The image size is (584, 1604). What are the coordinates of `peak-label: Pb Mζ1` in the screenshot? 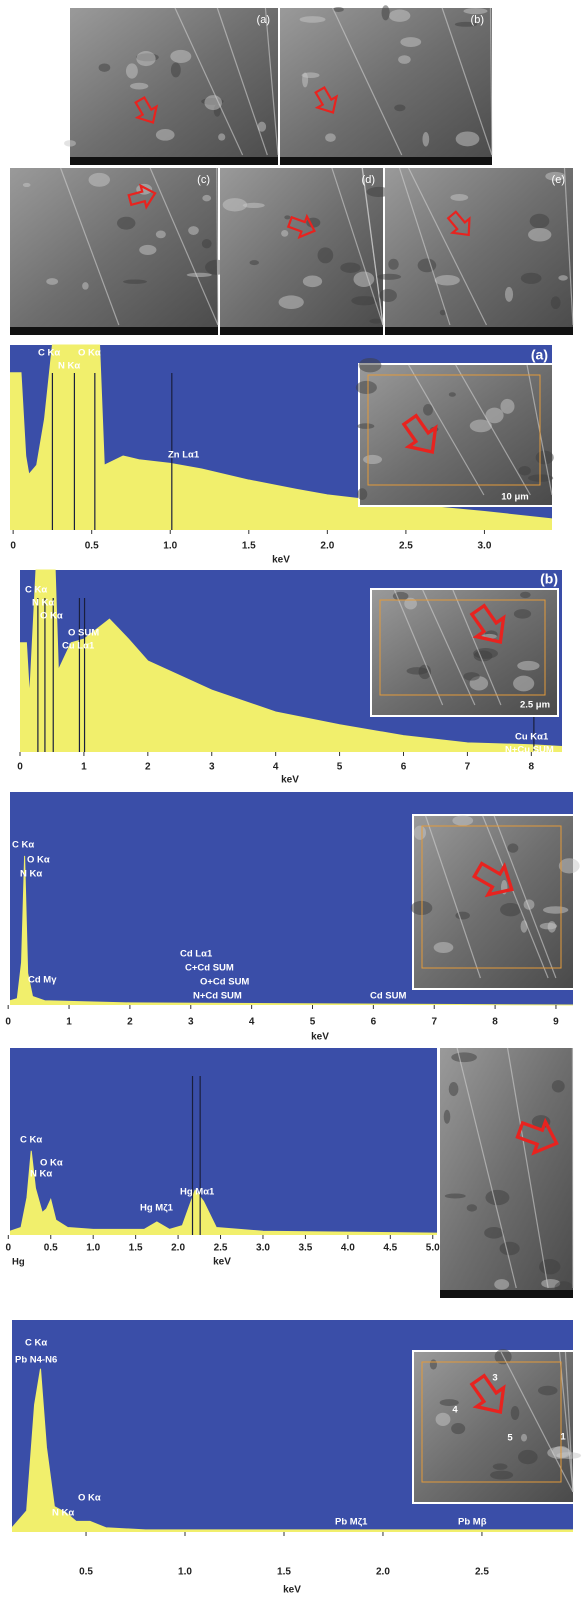 It's located at (351, 1522).